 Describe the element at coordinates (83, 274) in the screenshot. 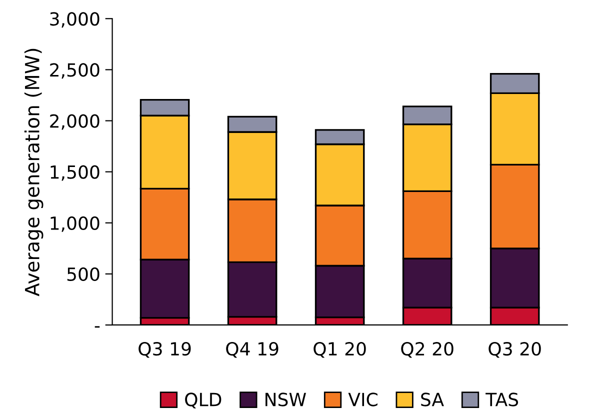

I see `y-tick-label: 500` at that location.